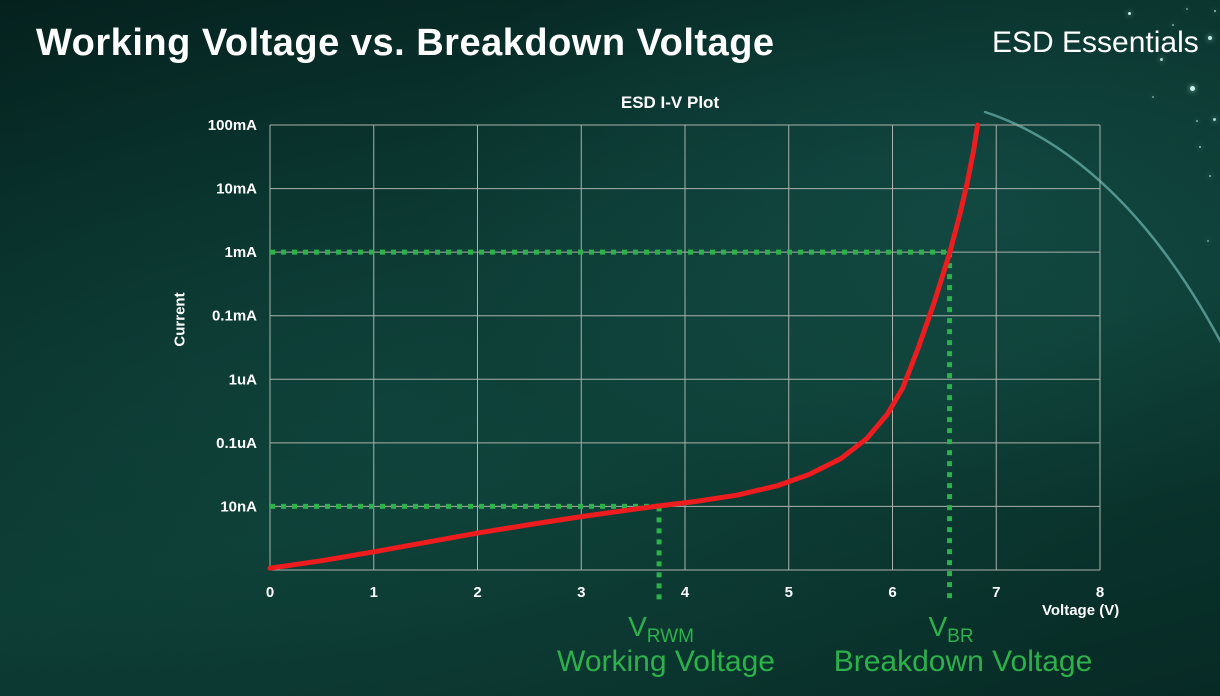 Image resolution: width=1220 pixels, height=696 pixels. What do you see at coordinates (892, 592) in the screenshot?
I see `x-tick-label: 6` at bounding box center [892, 592].